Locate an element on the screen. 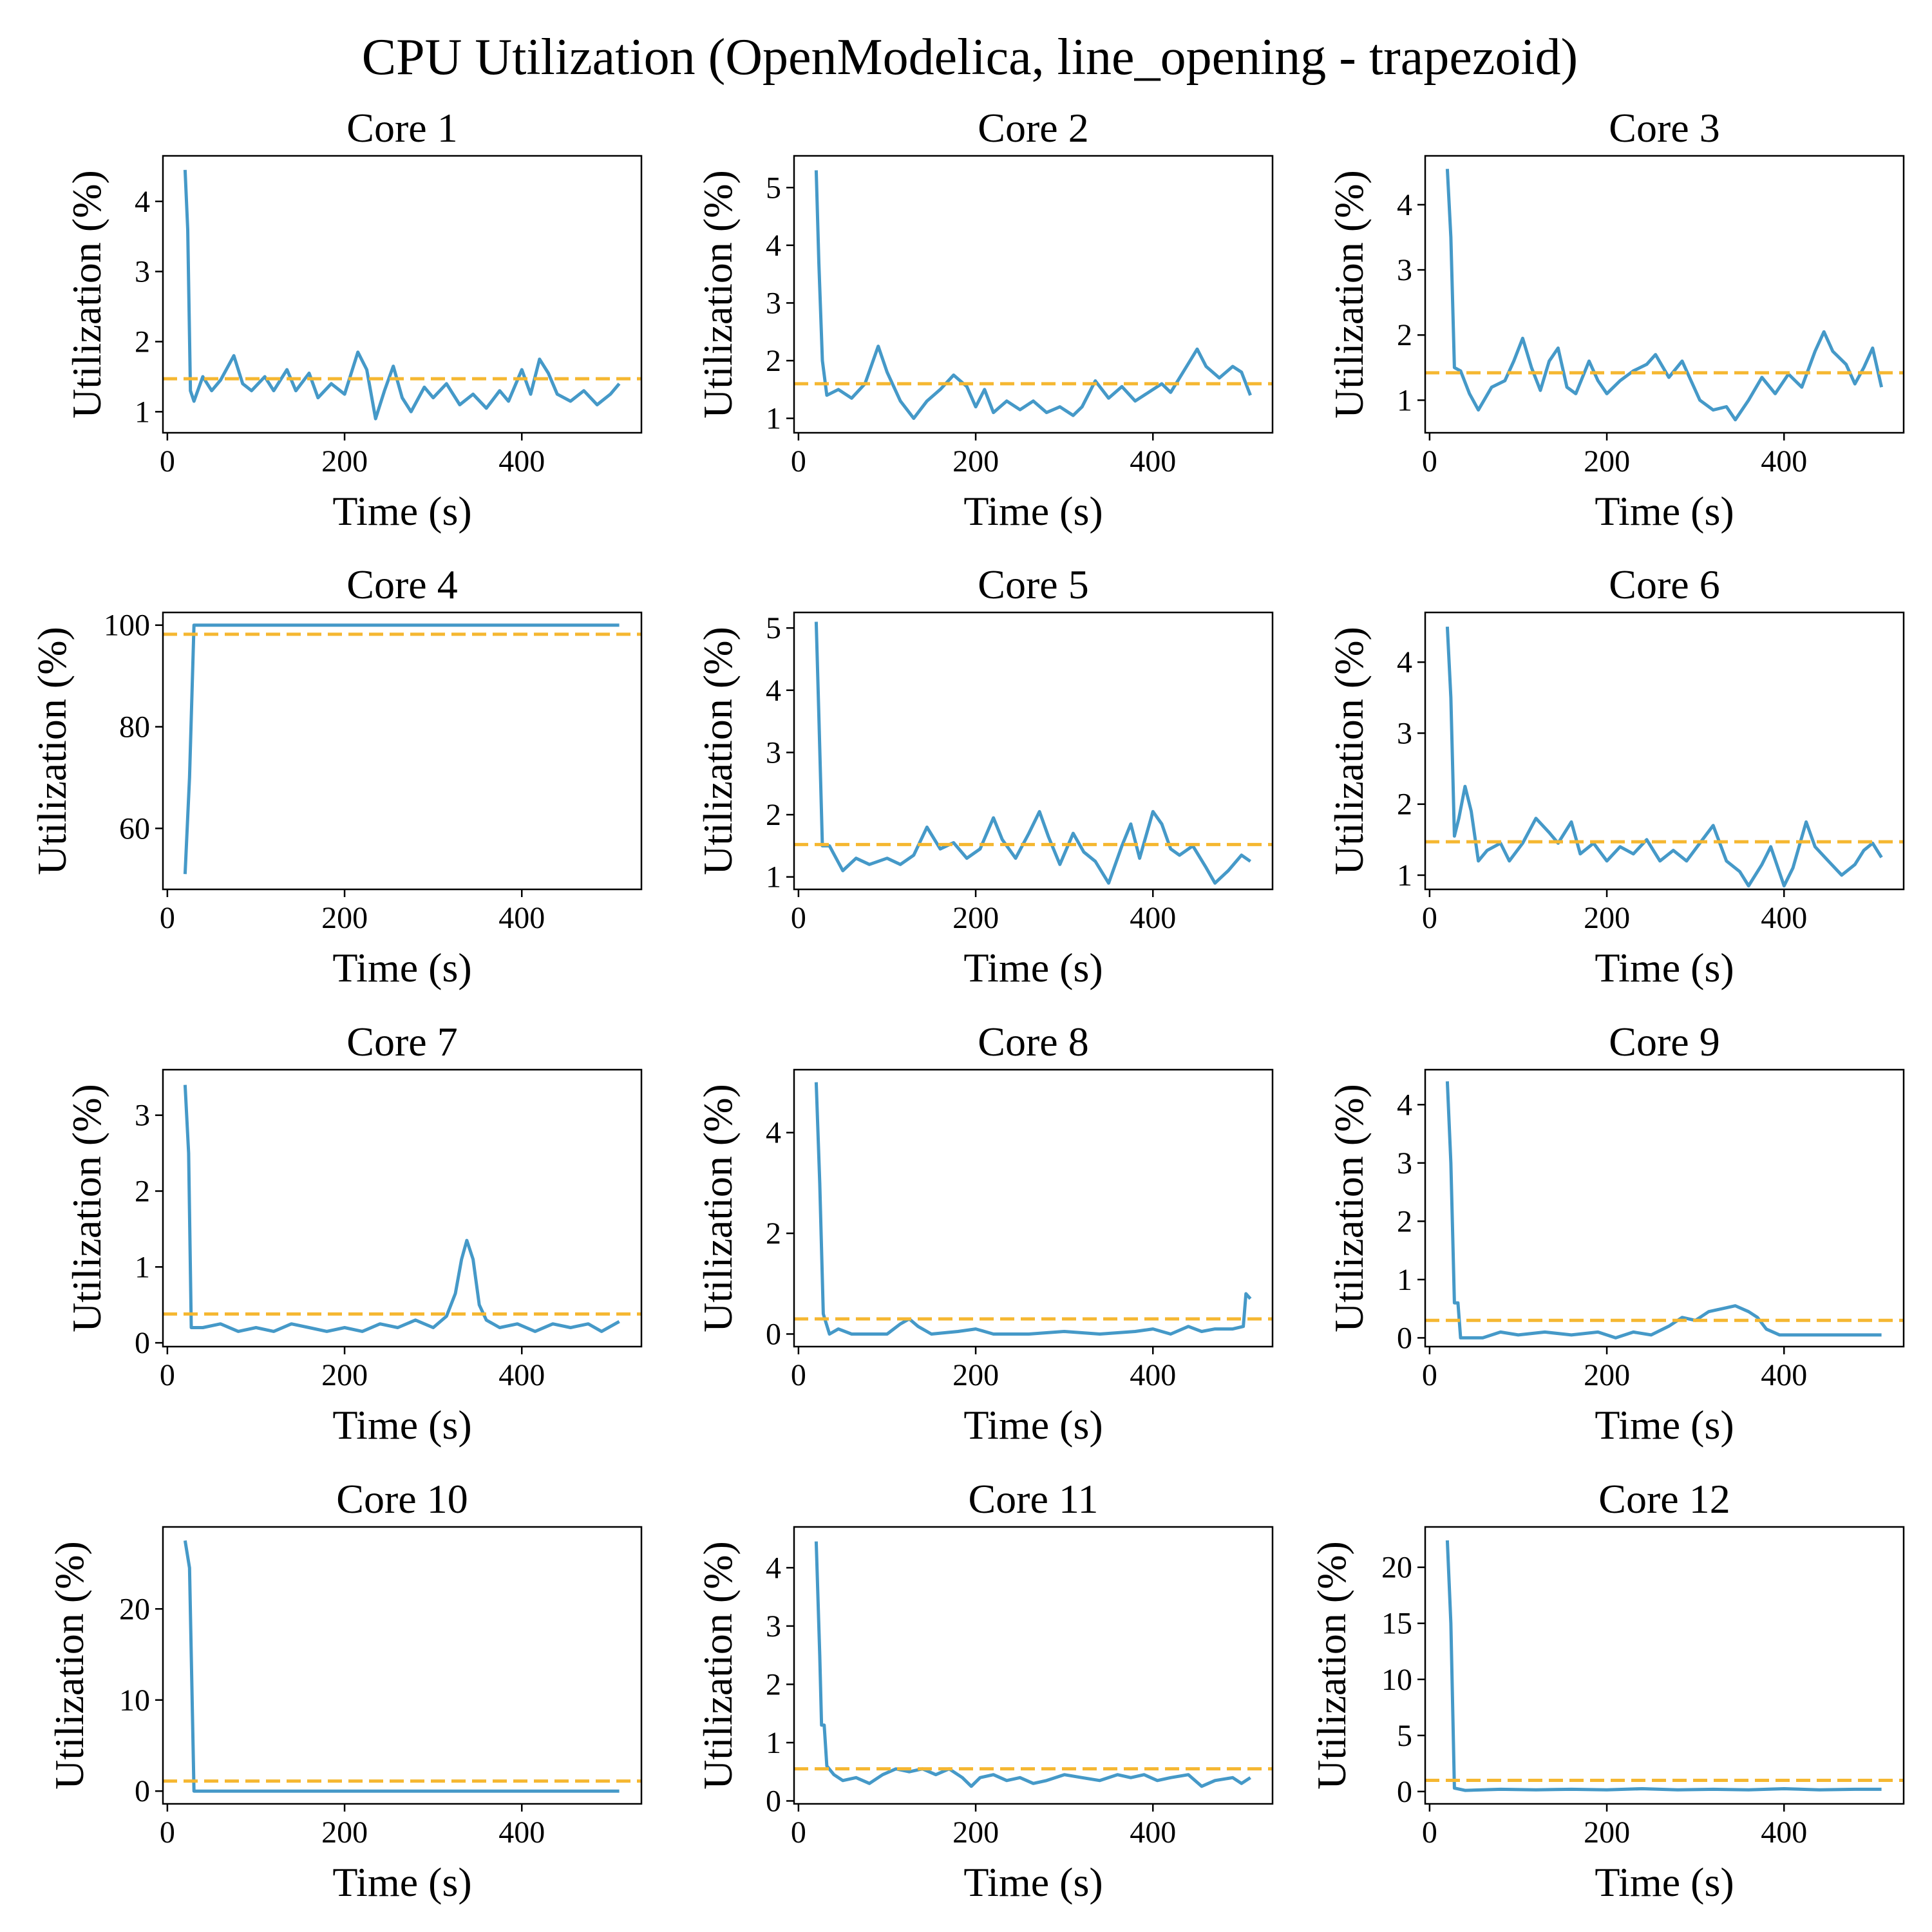 This screenshot has height=1932, width=1932. y-tick-label: 20 is located at coordinates (135, 1609).